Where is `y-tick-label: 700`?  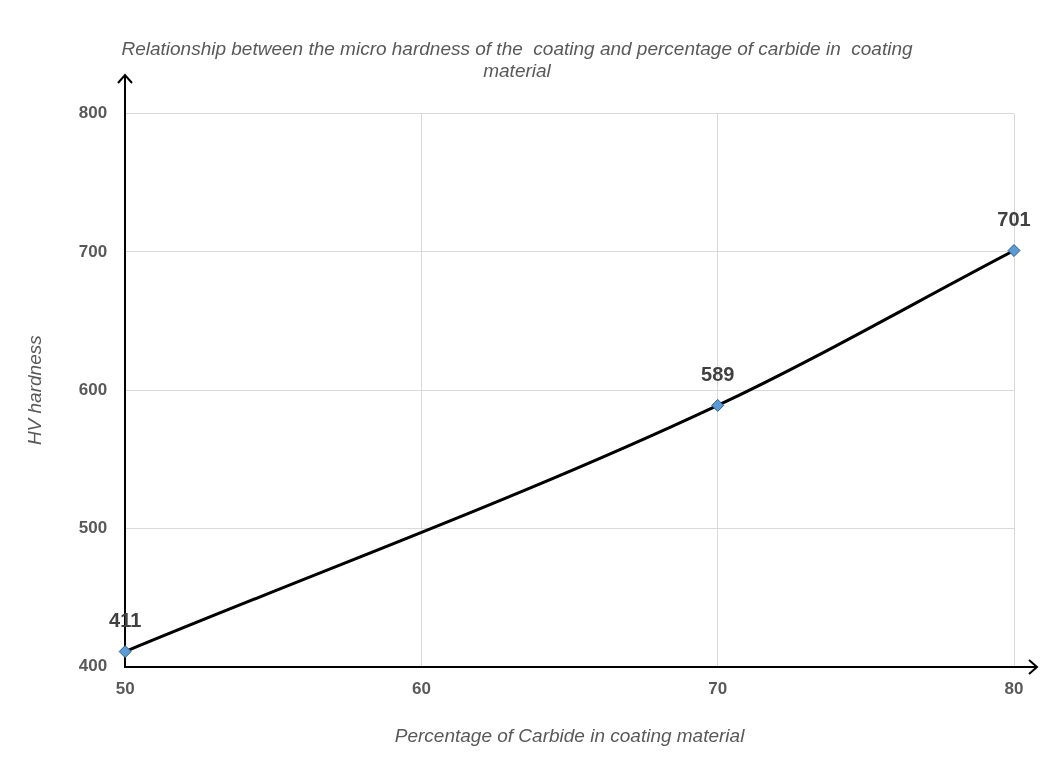 y-tick-label: 700 is located at coordinates (93, 251).